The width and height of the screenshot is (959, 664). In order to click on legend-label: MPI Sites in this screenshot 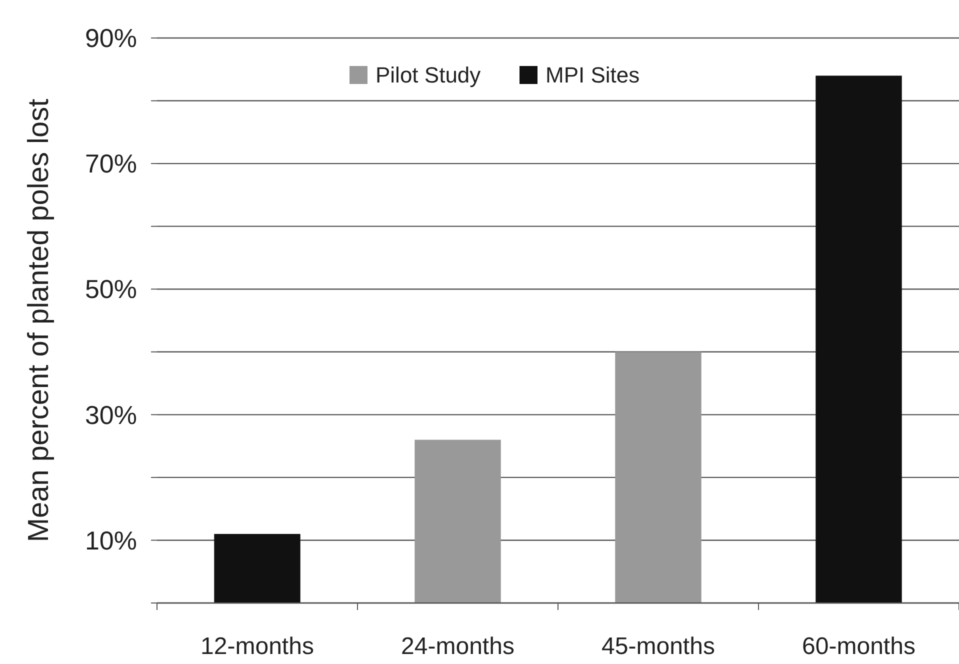, I will do `click(593, 75)`.